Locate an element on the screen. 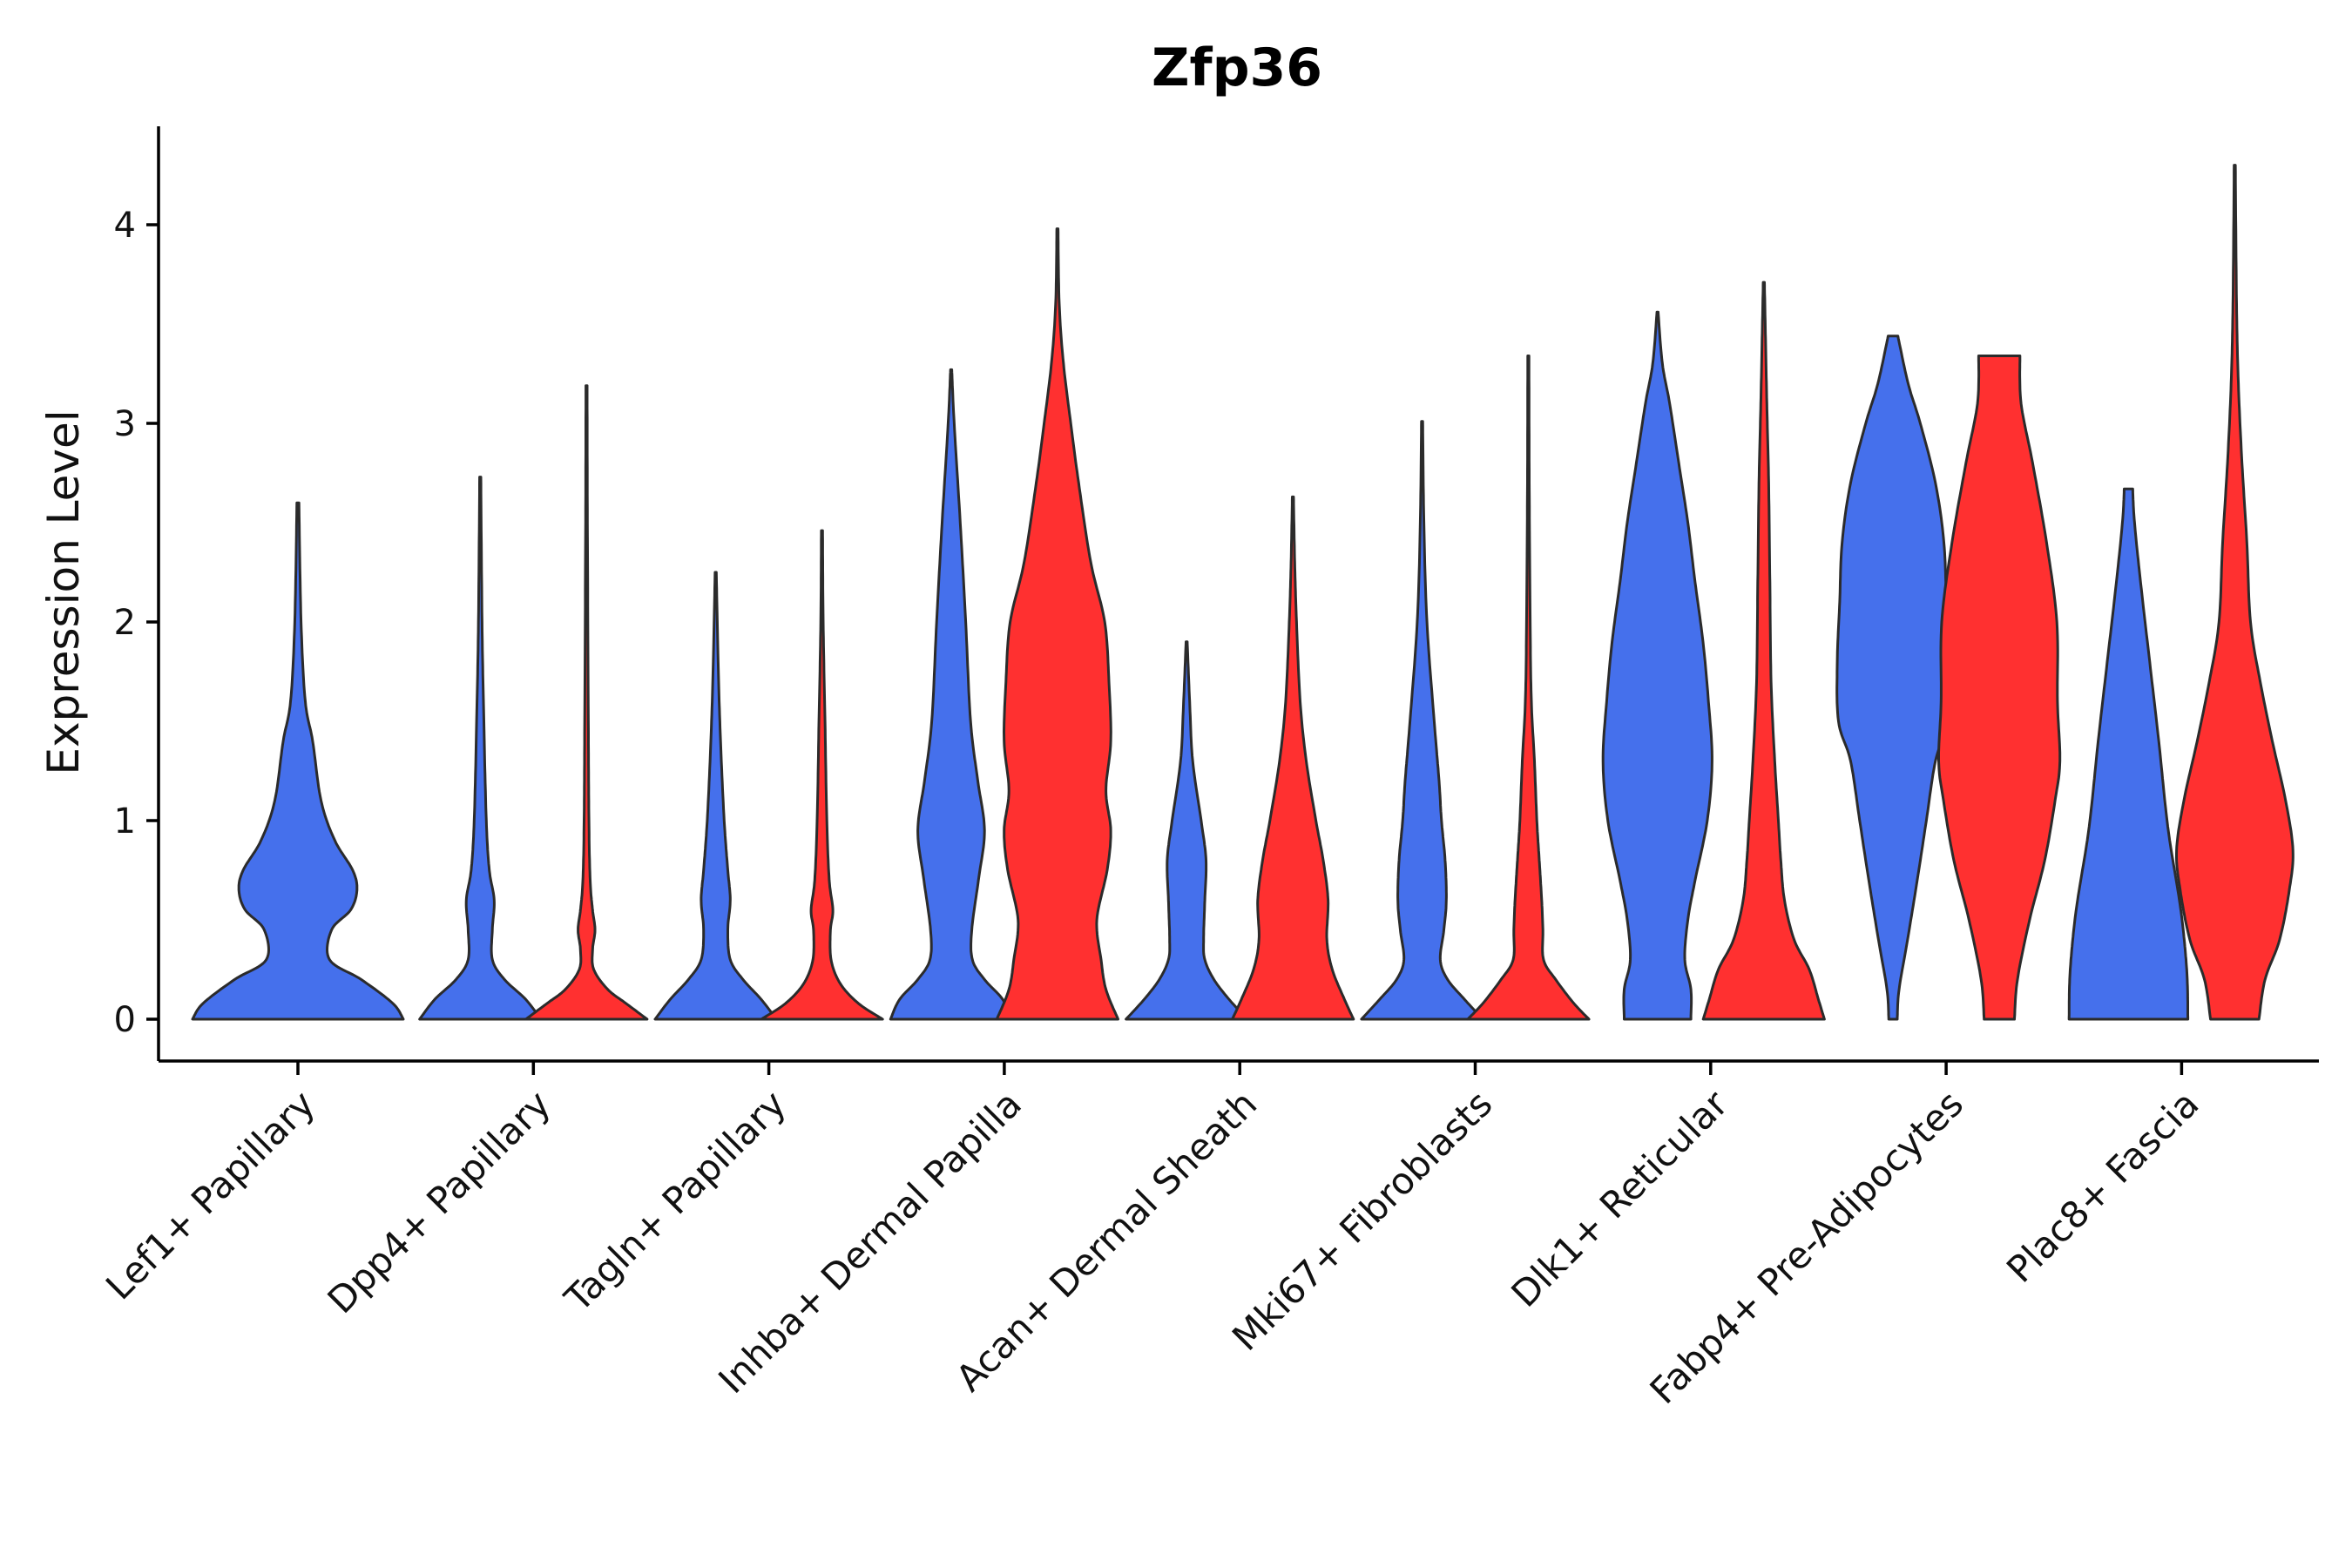  violin-7-group2 is located at coordinates (1763, 650).